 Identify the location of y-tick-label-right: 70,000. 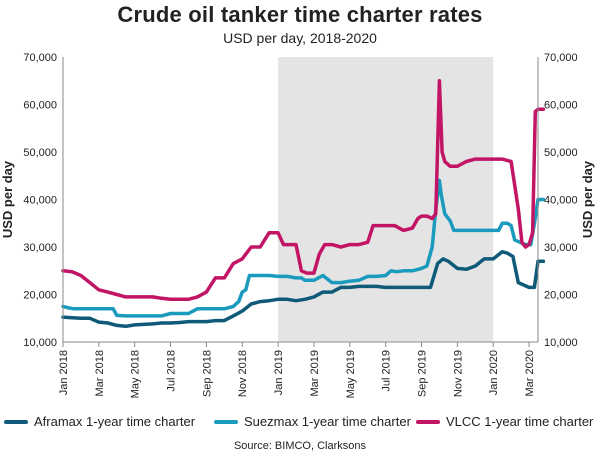
(561, 58).